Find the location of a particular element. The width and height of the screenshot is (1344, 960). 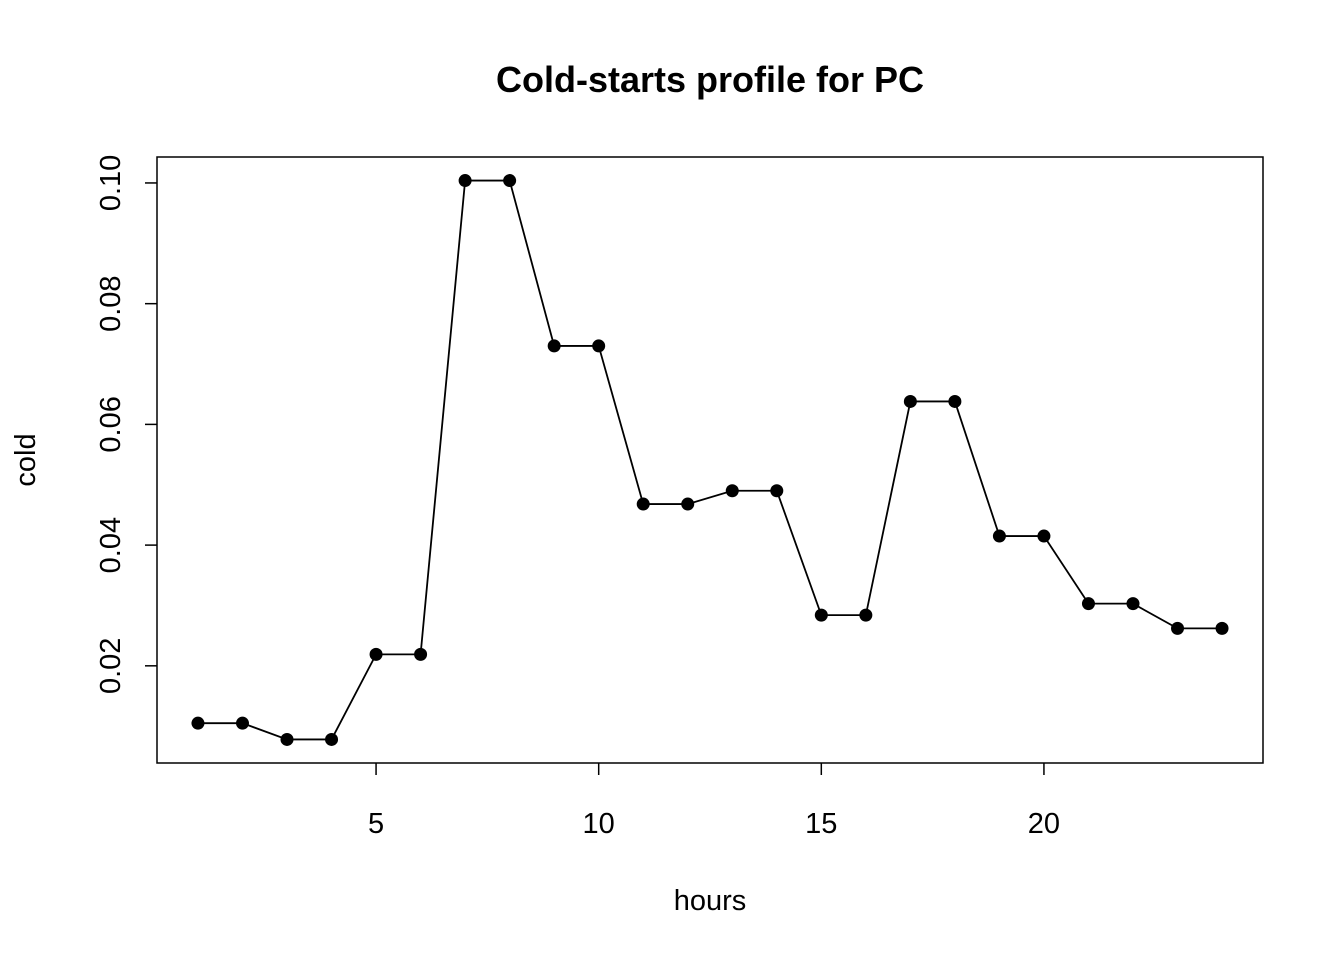

y-axis-label: cold is located at coordinates (26, 459).